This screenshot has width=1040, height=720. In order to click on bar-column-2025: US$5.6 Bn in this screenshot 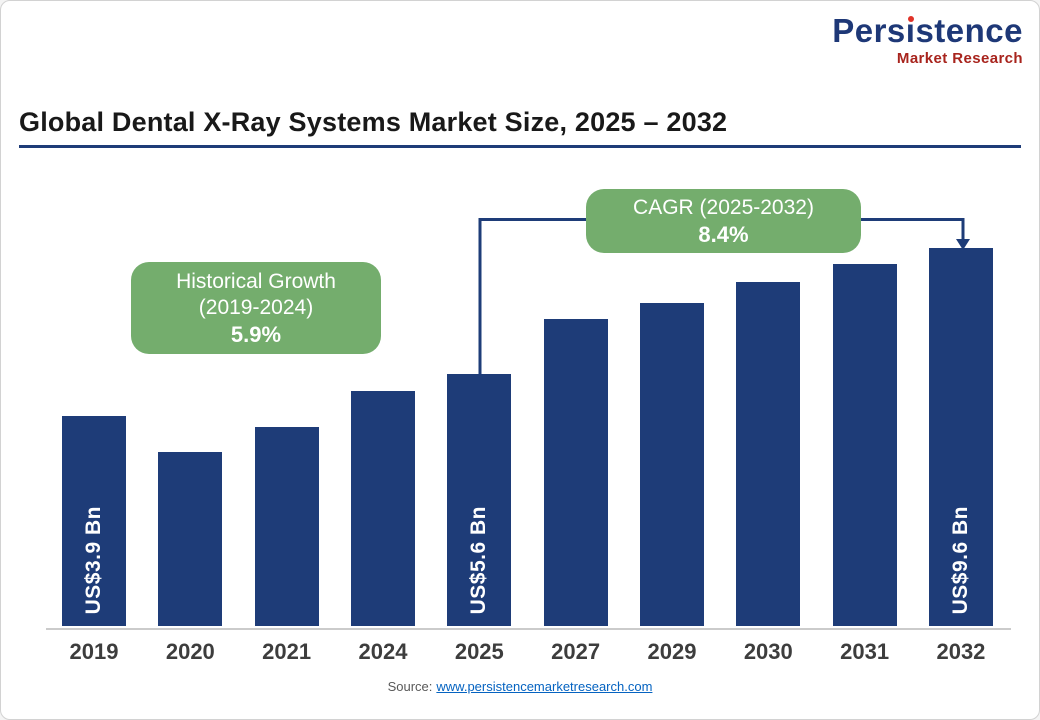, I will do `click(479, 396)`.